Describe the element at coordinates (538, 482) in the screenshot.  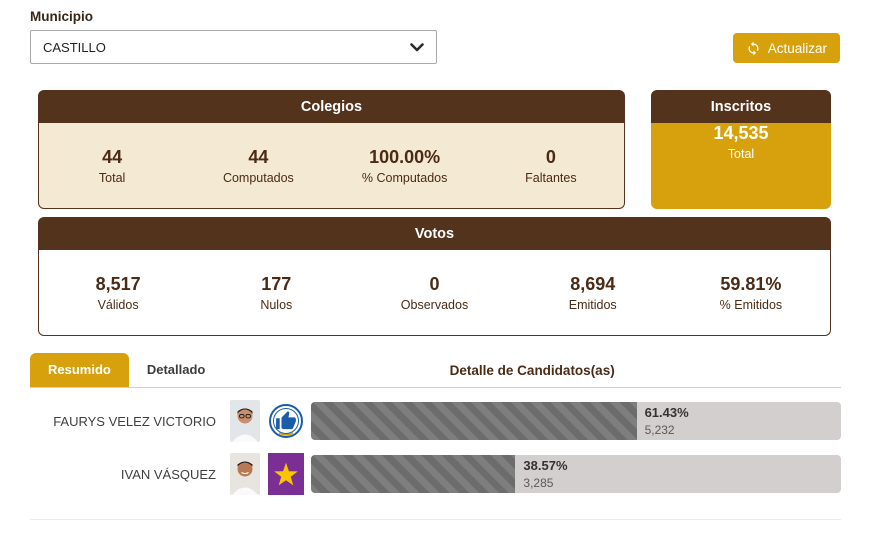
I see `vote-count: 3,285` at that location.